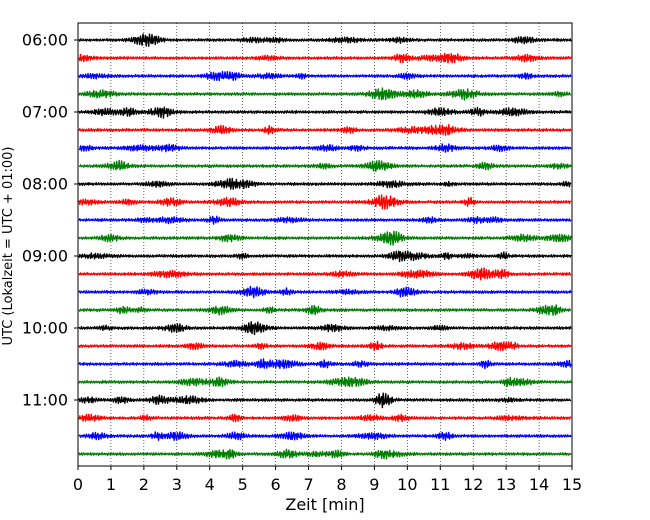 Image resolution: width=650 pixels, height=520 pixels. Describe the element at coordinates (440, 484) in the screenshot. I see `x-tick-label: 11` at that location.